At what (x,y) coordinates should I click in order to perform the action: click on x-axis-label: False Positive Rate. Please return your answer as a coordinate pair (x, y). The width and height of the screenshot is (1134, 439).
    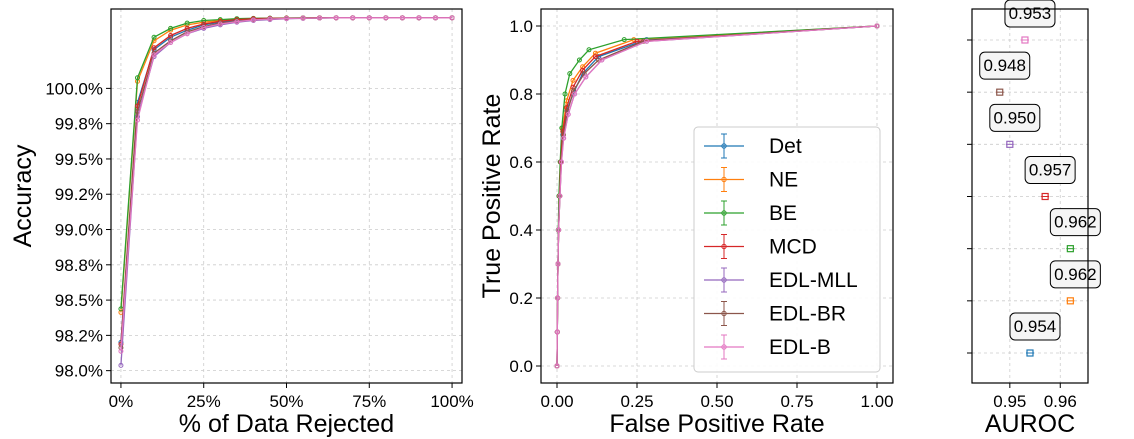
    Looking at the image, I should click on (716, 424).